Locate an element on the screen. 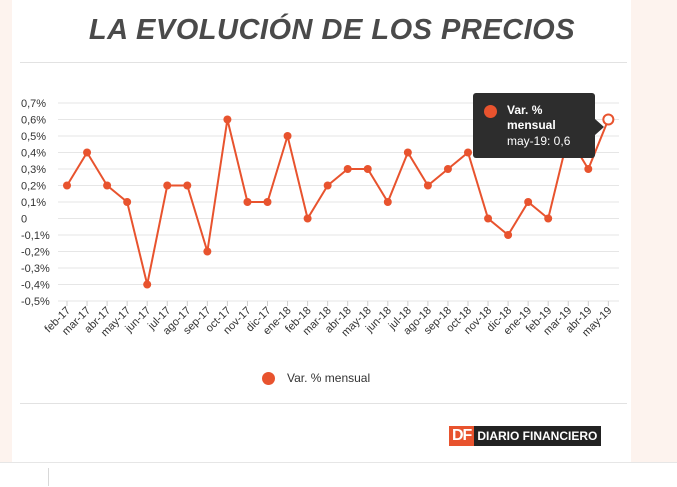 Image resolution: width=677 pixels, height=487 pixels. page-margin-left is located at coordinates (6, 231).